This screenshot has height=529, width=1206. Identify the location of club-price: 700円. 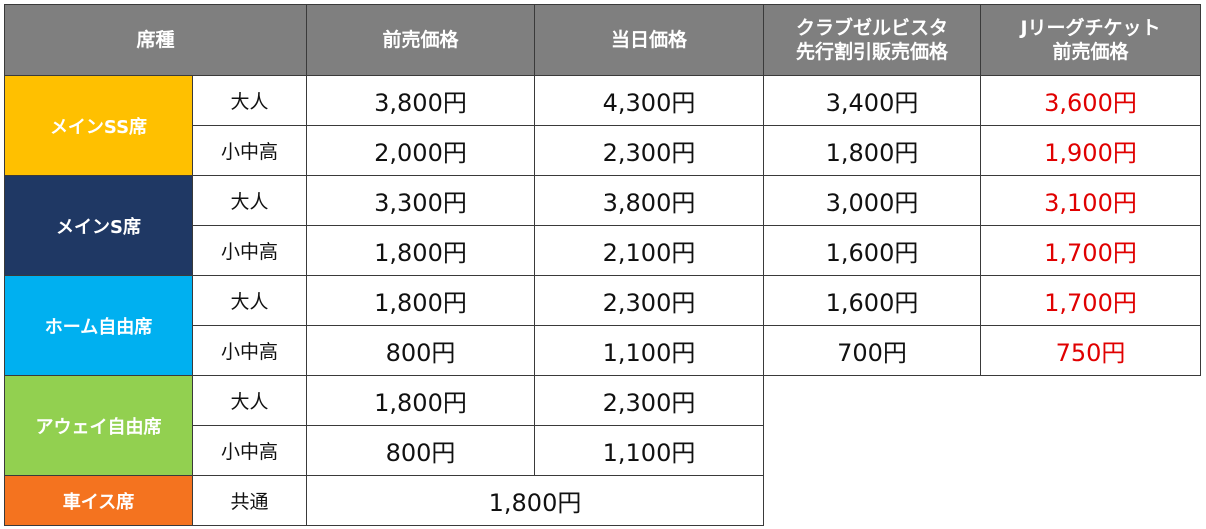
(872, 350).